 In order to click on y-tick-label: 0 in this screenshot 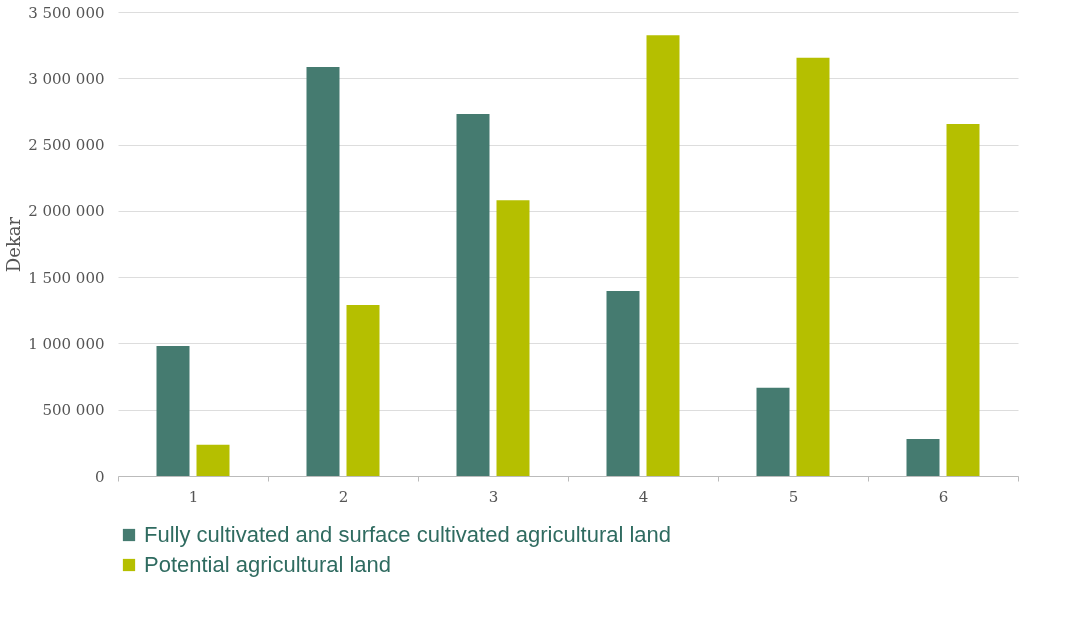, I will do `click(99, 476)`.